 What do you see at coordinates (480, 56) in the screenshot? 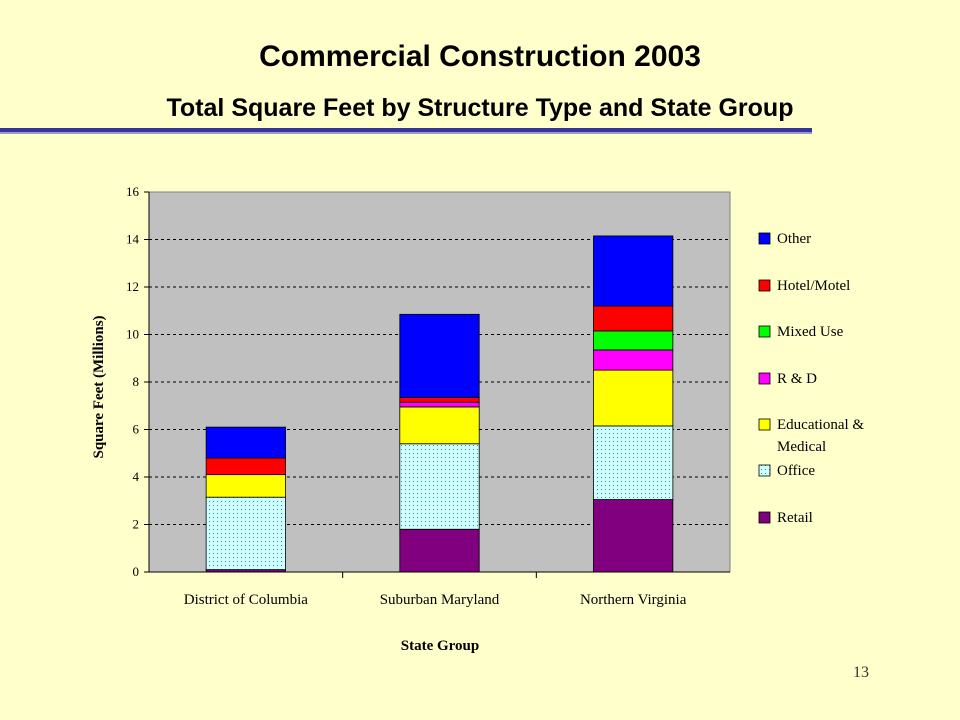
I see `slide-title: Commercial Construction 2003` at bounding box center [480, 56].